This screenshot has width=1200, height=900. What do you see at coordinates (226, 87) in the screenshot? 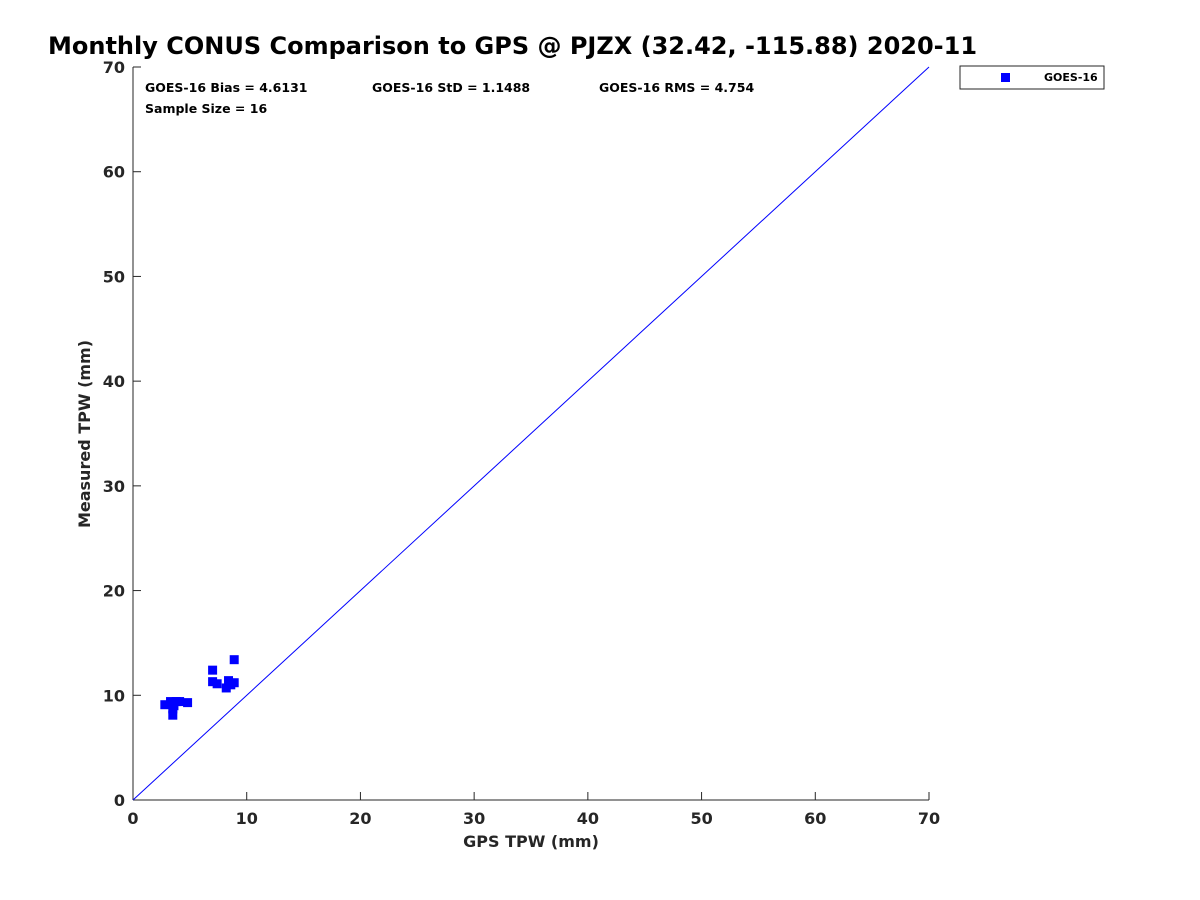
I see `stat-bias: GOES-16 Bias = 4.6131` at bounding box center [226, 87].